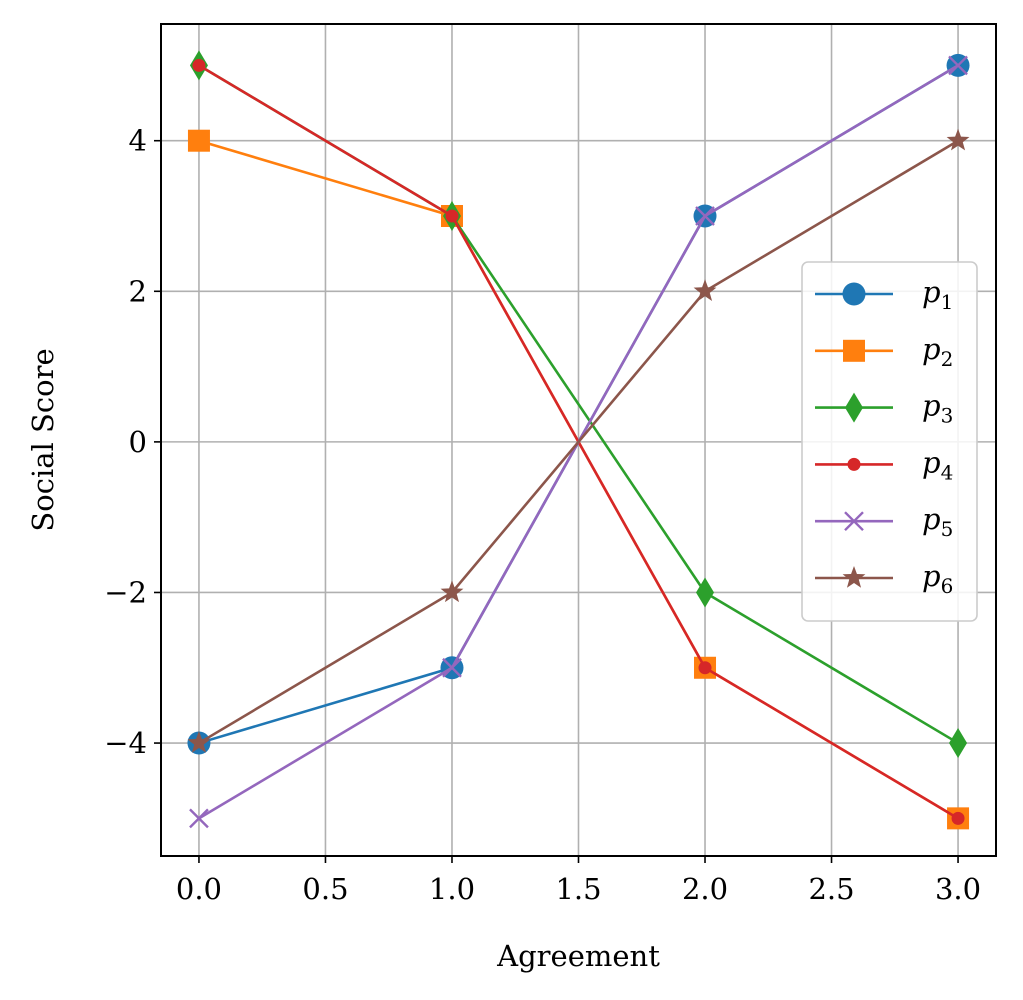 The height and width of the screenshot is (1000, 1023). What do you see at coordinates (705, 889) in the screenshot?
I see `x-tick-label: 2.0` at bounding box center [705, 889].